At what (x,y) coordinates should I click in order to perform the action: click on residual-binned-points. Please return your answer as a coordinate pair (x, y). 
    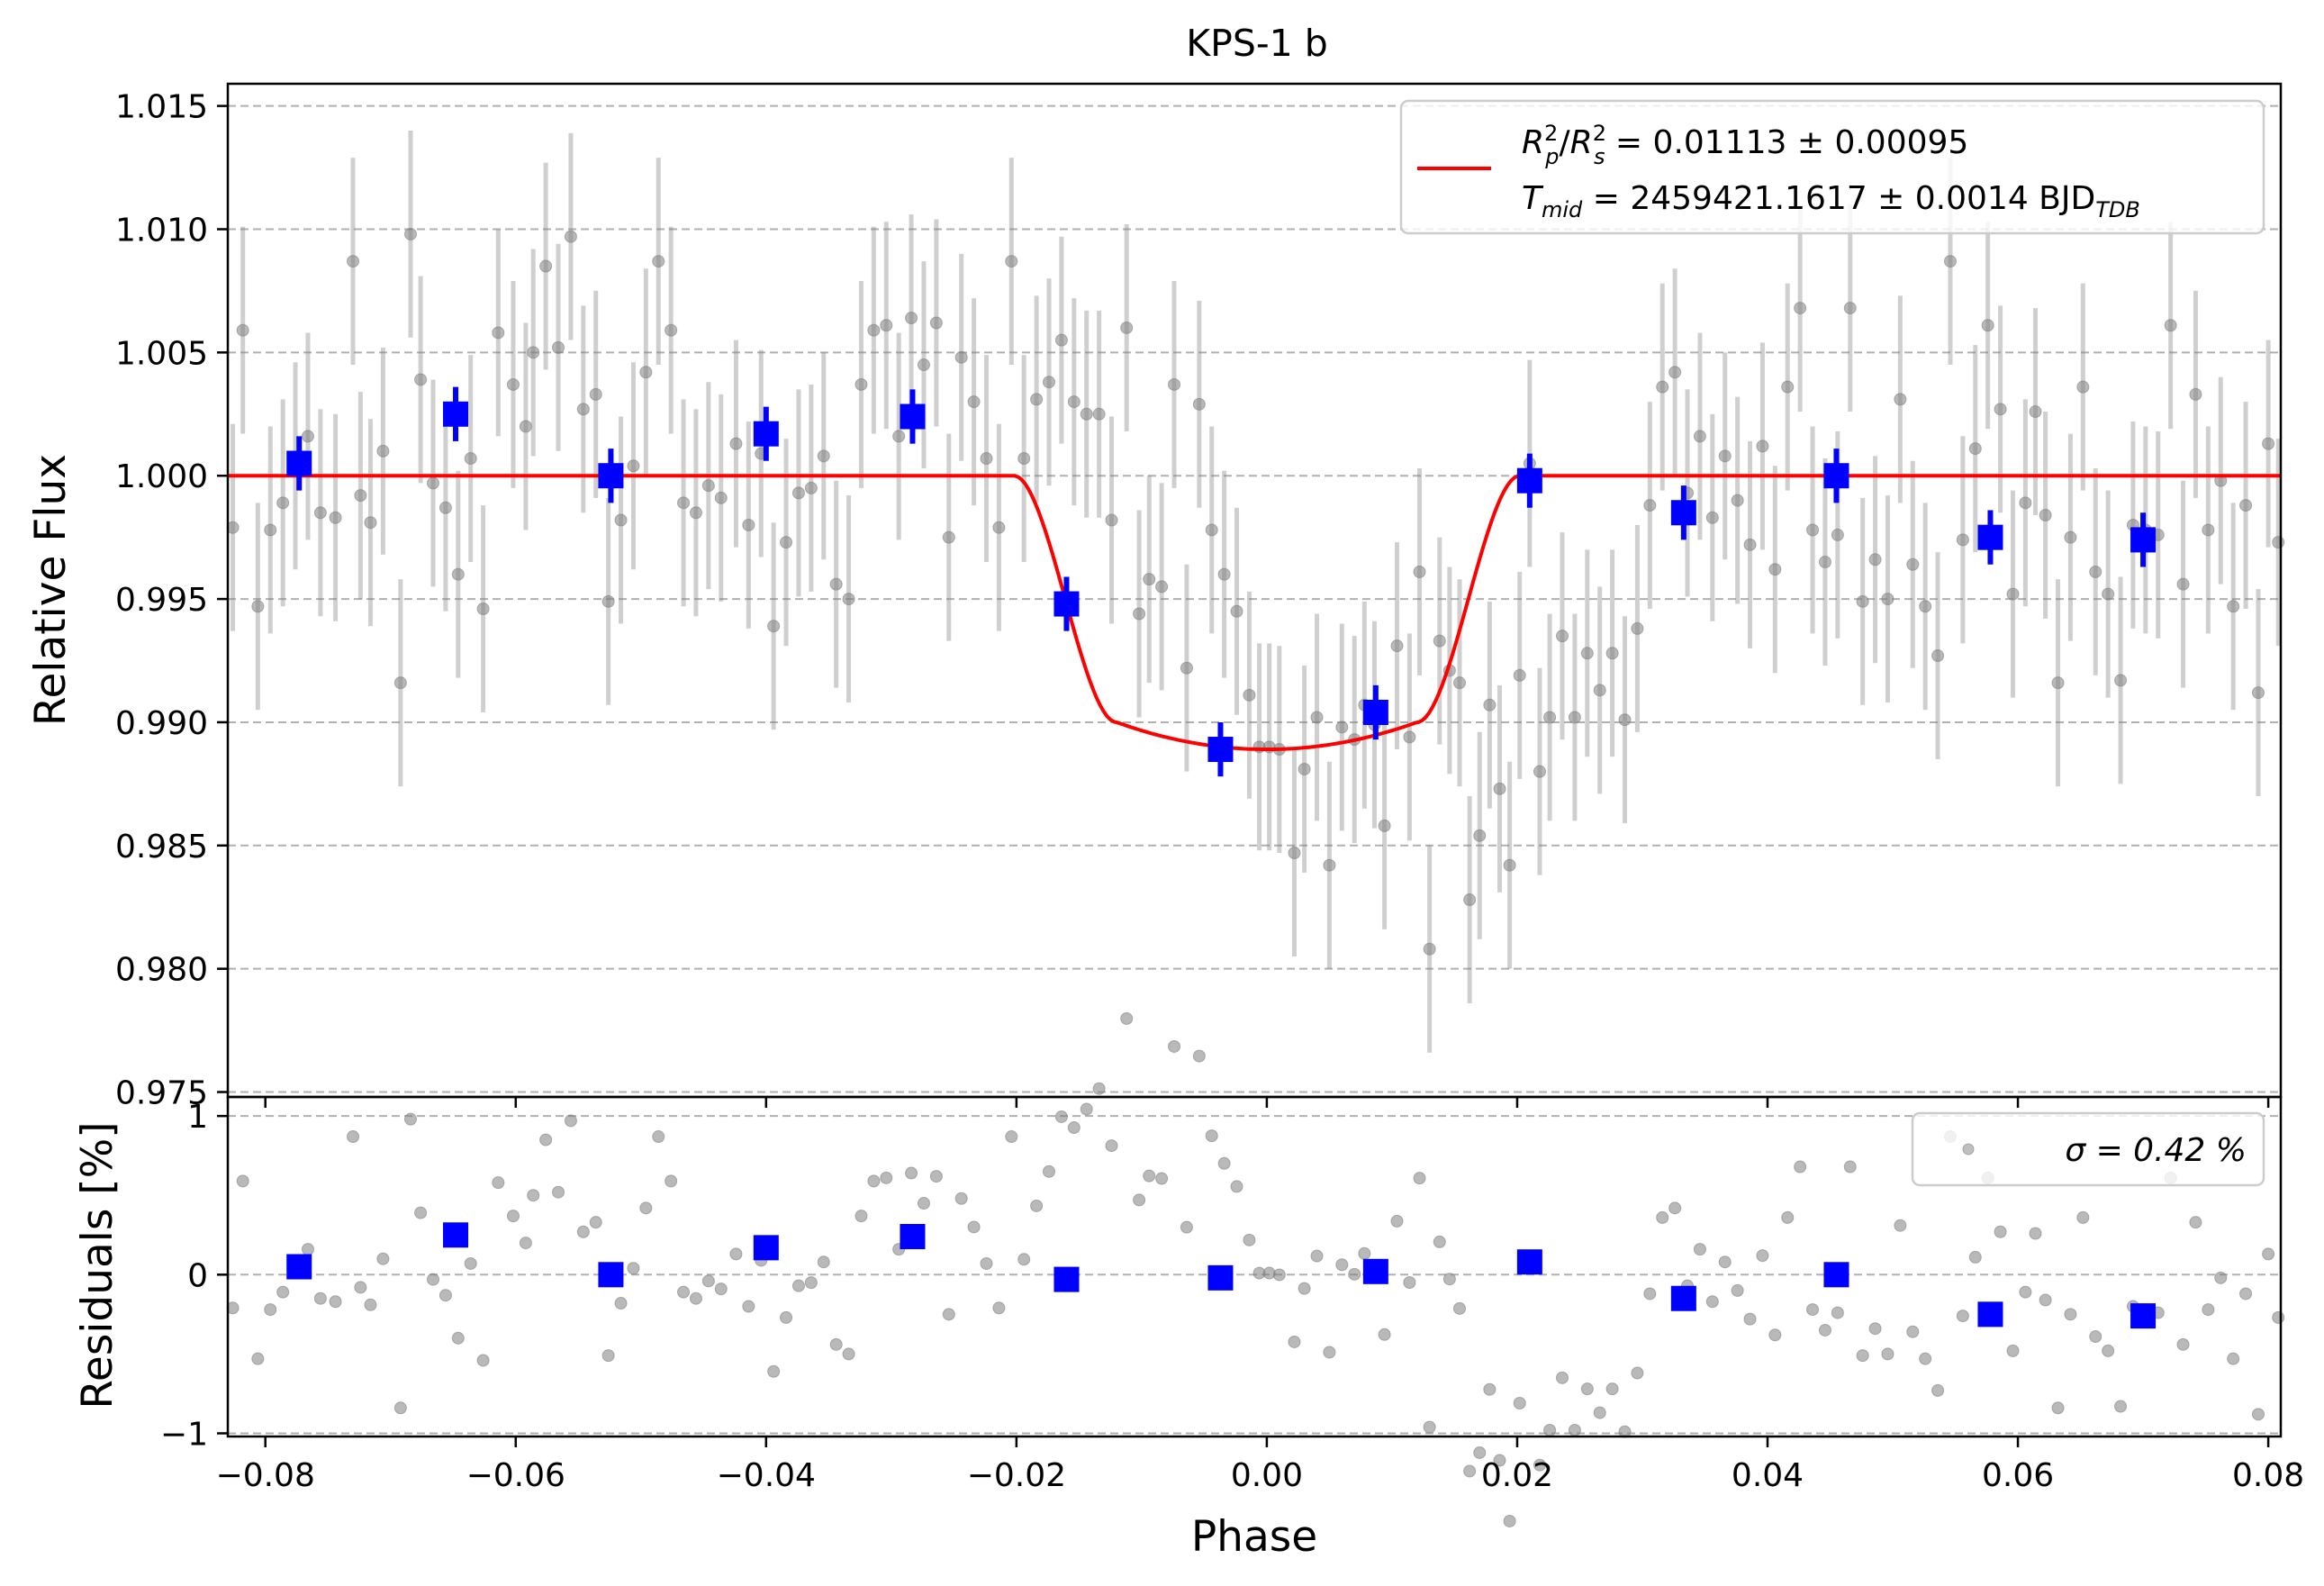
    Looking at the image, I should click on (1221, 1275).